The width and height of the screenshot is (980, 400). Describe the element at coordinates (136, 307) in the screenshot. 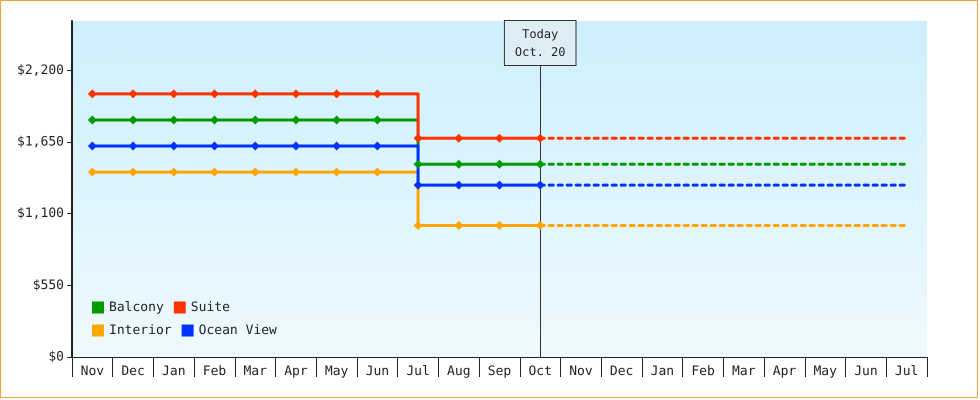

I see `legend-label: Balcony` at that location.